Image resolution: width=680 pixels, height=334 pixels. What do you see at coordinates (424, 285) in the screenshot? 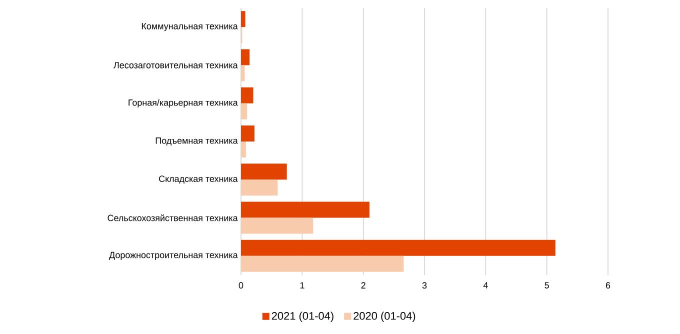
I see `x-tick-label: 3` at bounding box center [424, 285].